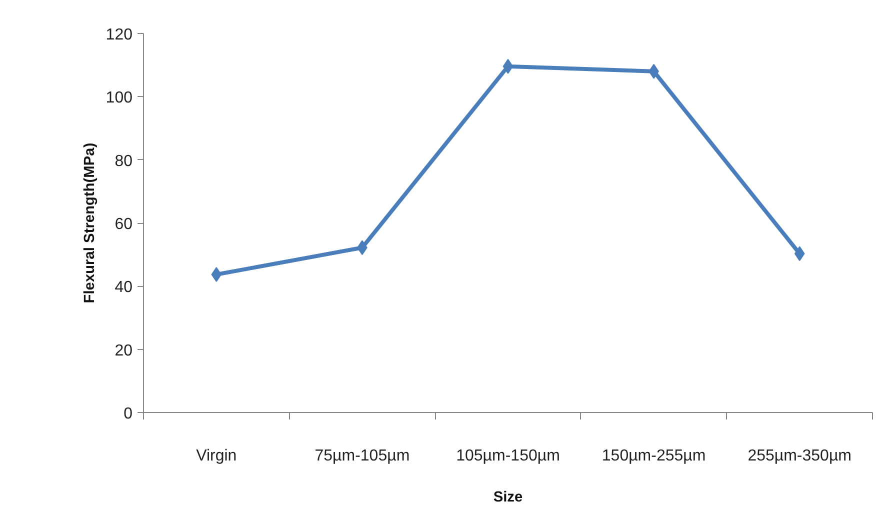 The width and height of the screenshot is (883, 532). What do you see at coordinates (123, 287) in the screenshot?
I see `y-tick-label: 40` at bounding box center [123, 287].